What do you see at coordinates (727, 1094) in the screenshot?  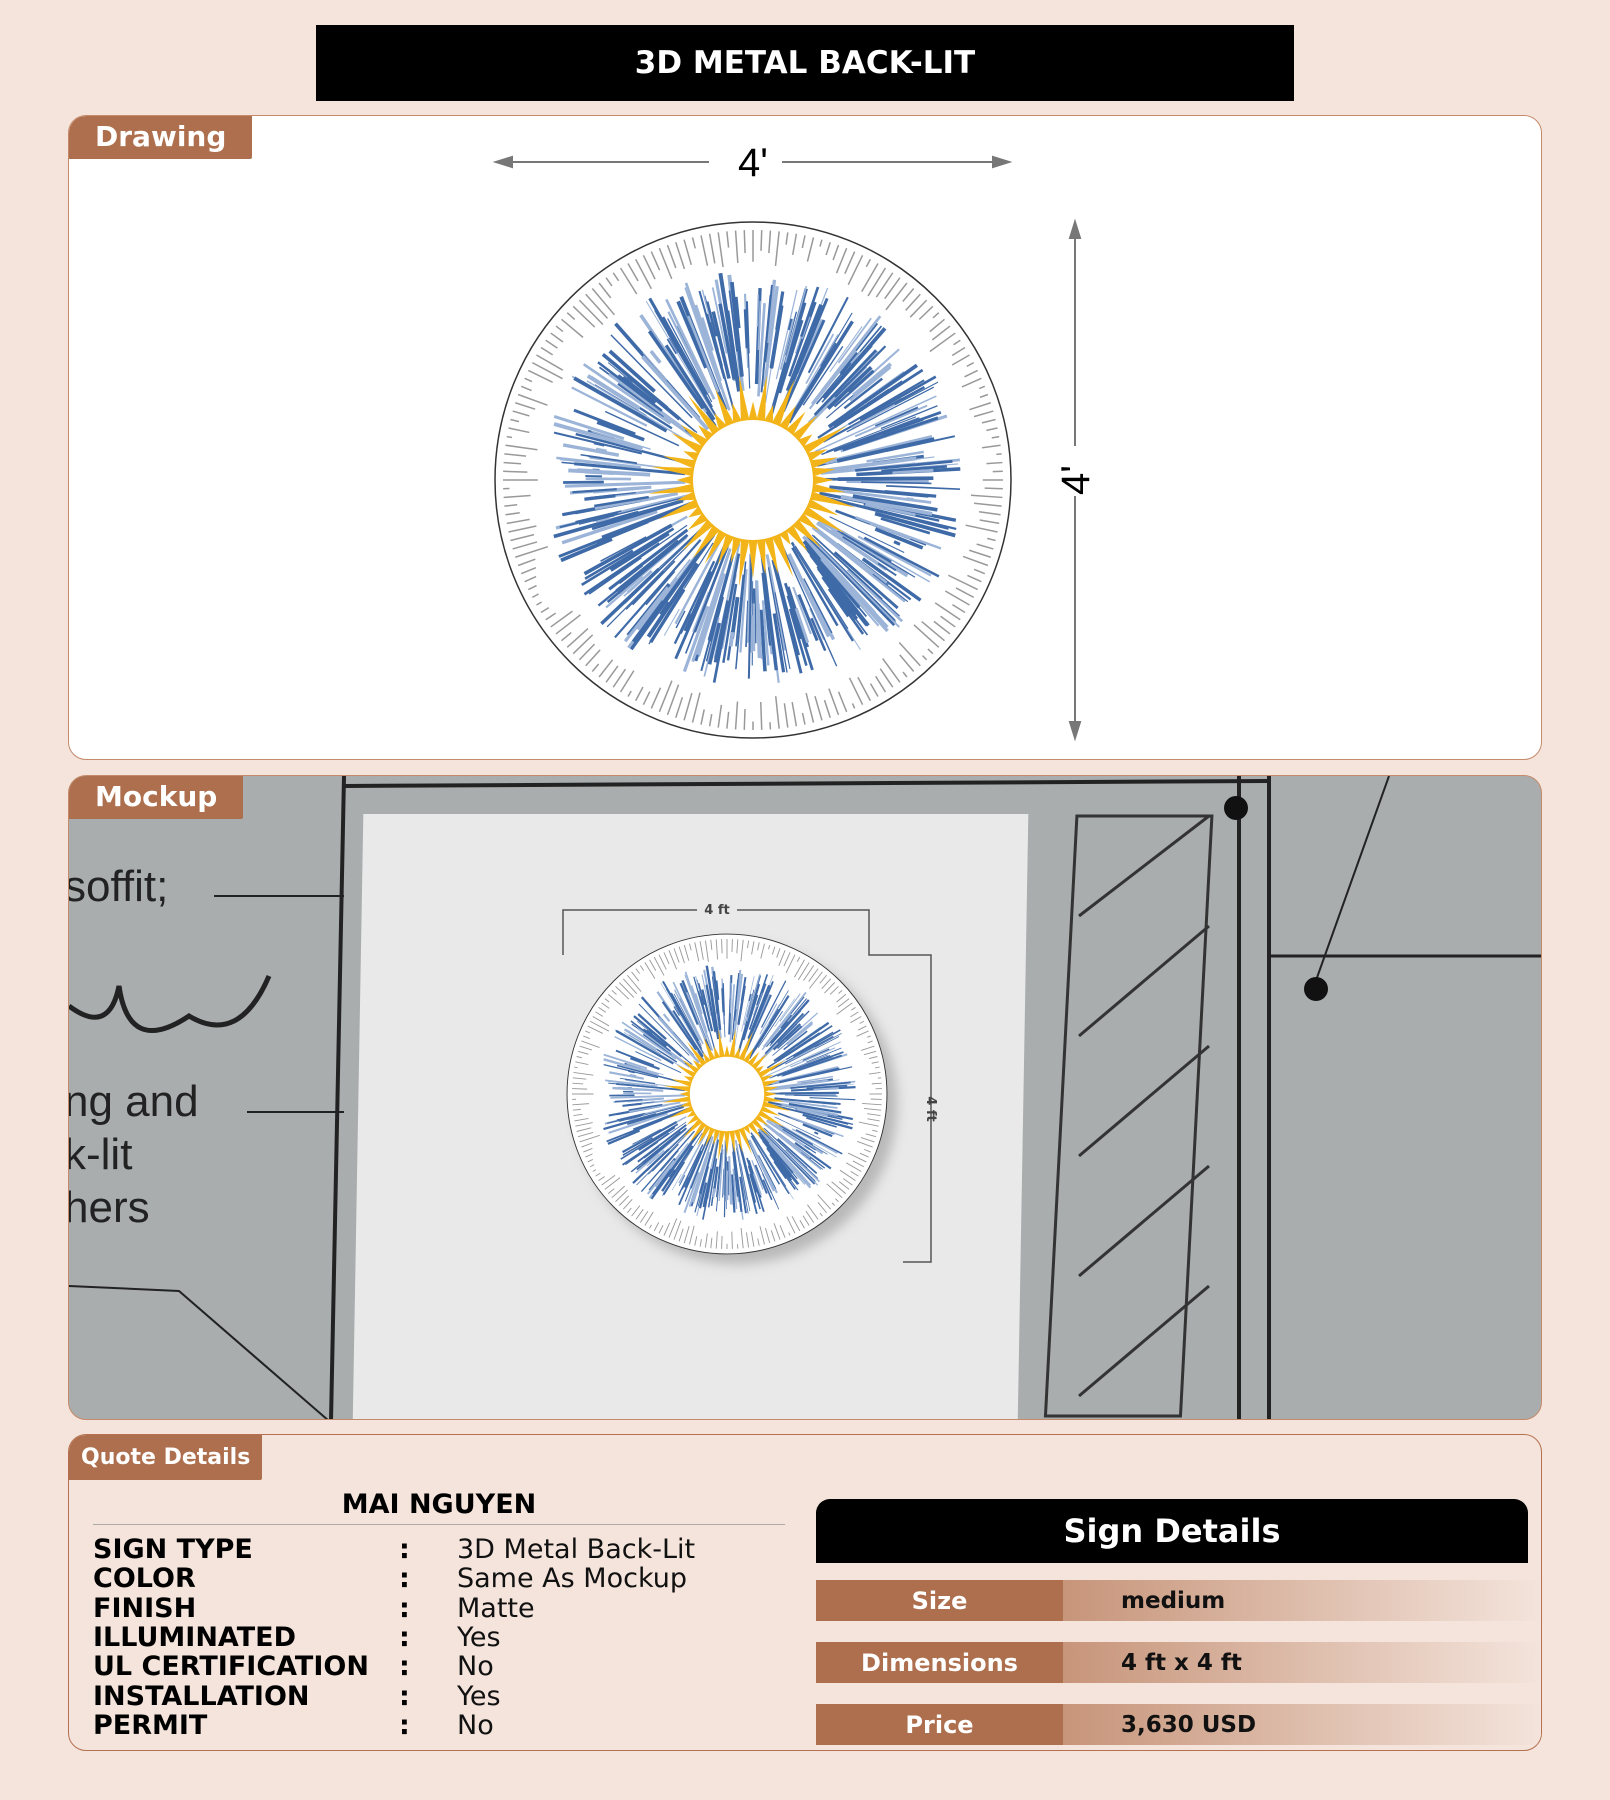 I see `sun-center` at bounding box center [727, 1094].